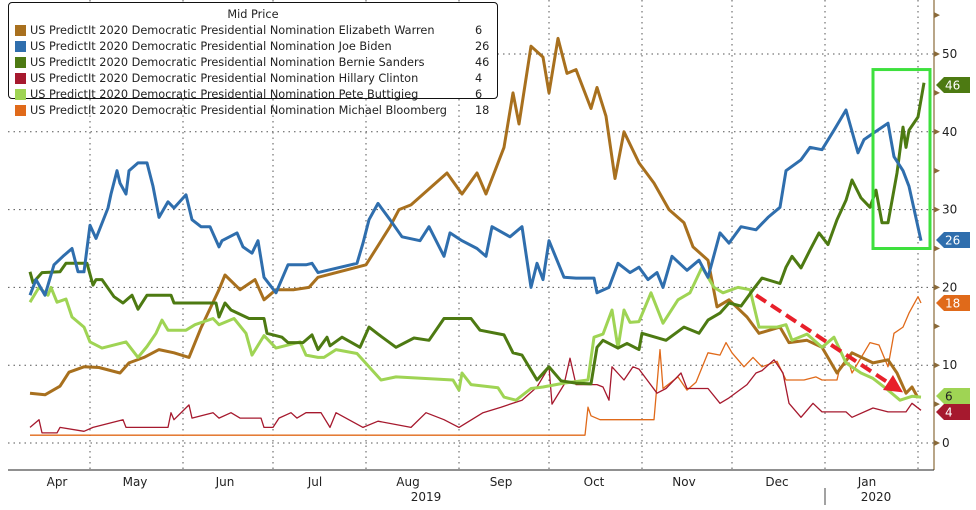 The height and width of the screenshot is (510, 976). Describe the element at coordinates (57, 482) in the screenshot. I see `x-tick-label: Apr` at that location.